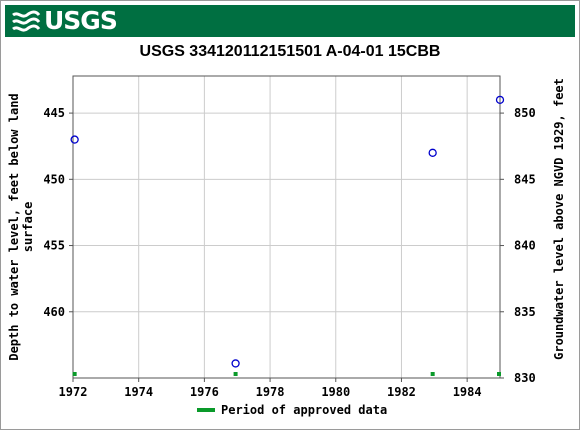  I want to click on x-tick-label: 1980, so click(335, 392).